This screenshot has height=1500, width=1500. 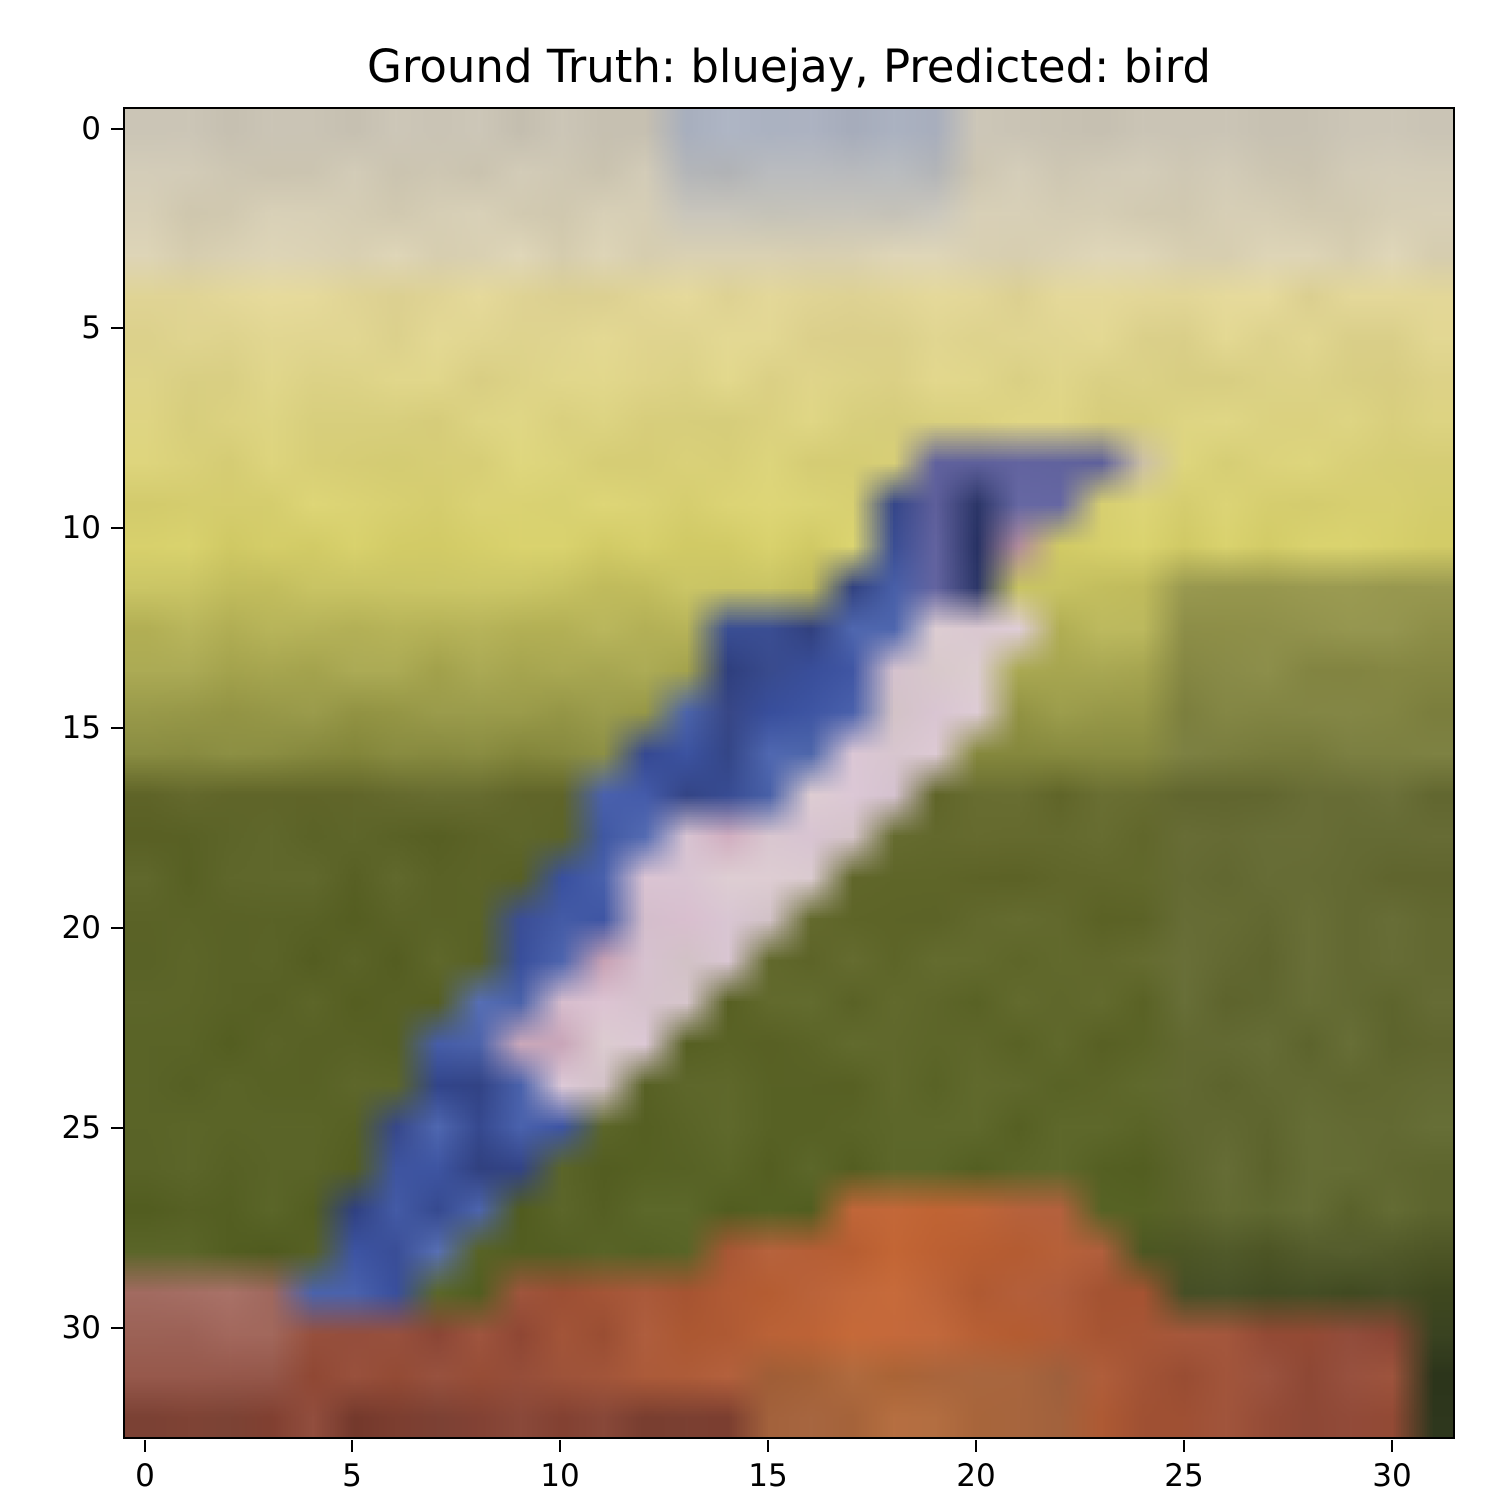 I want to click on y-tick-label: 0, so click(x=91, y=129).